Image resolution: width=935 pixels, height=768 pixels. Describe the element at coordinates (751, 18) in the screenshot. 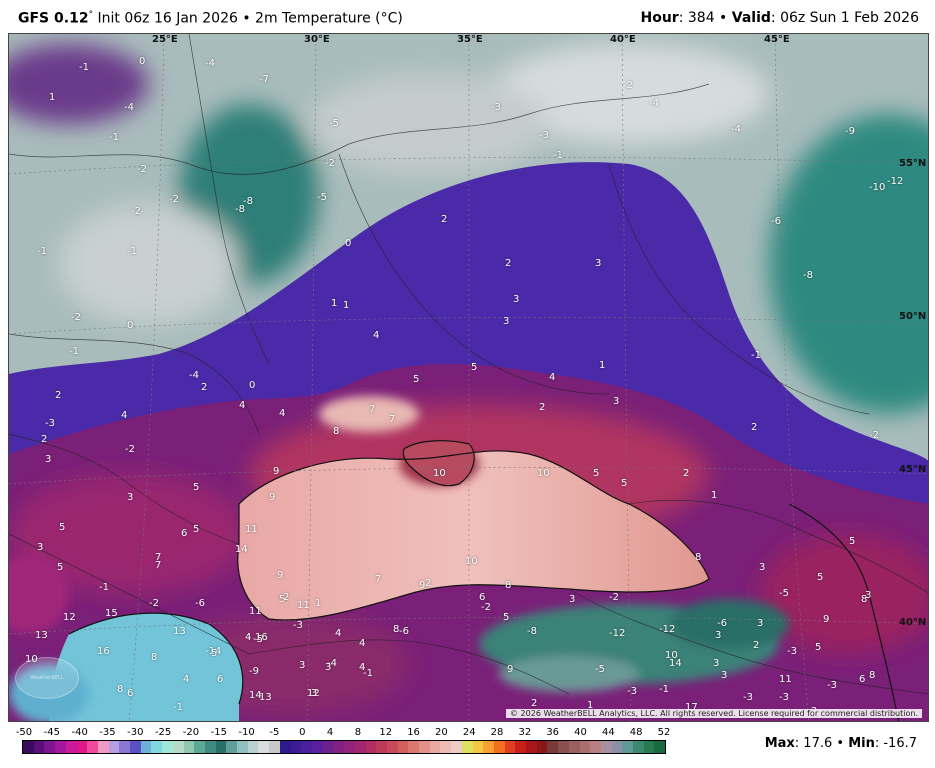

I see `valid-label: Valid` at that location.